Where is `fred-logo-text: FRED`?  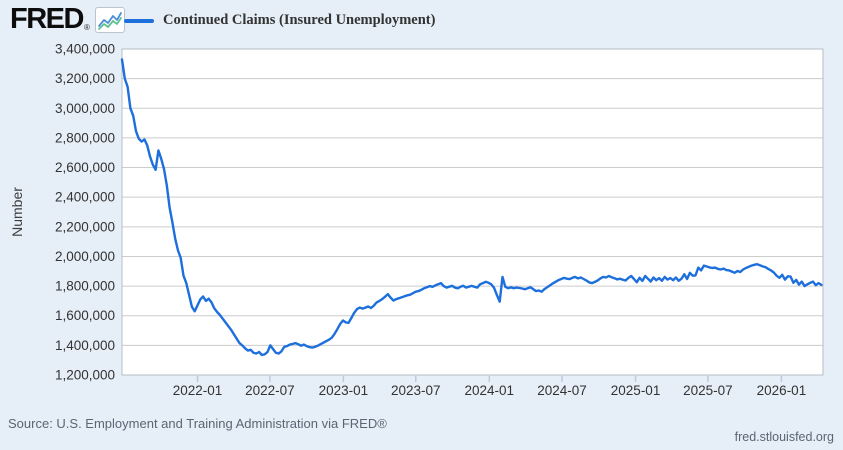
fred-logo-text: FRED is located at coordinates (47, 19).